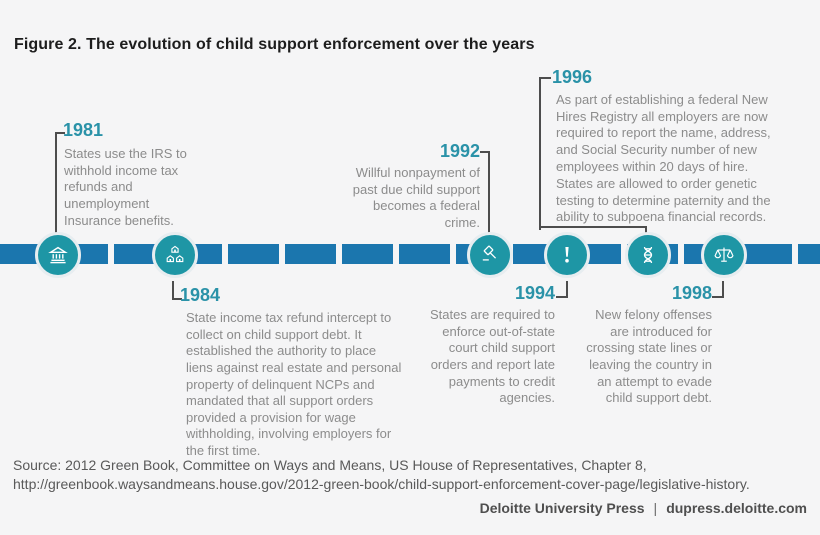  What do you see at coordinates (83, 130) in the screenshot?
I see `year-label-1981: 1981` at bounding box center [83, 130].